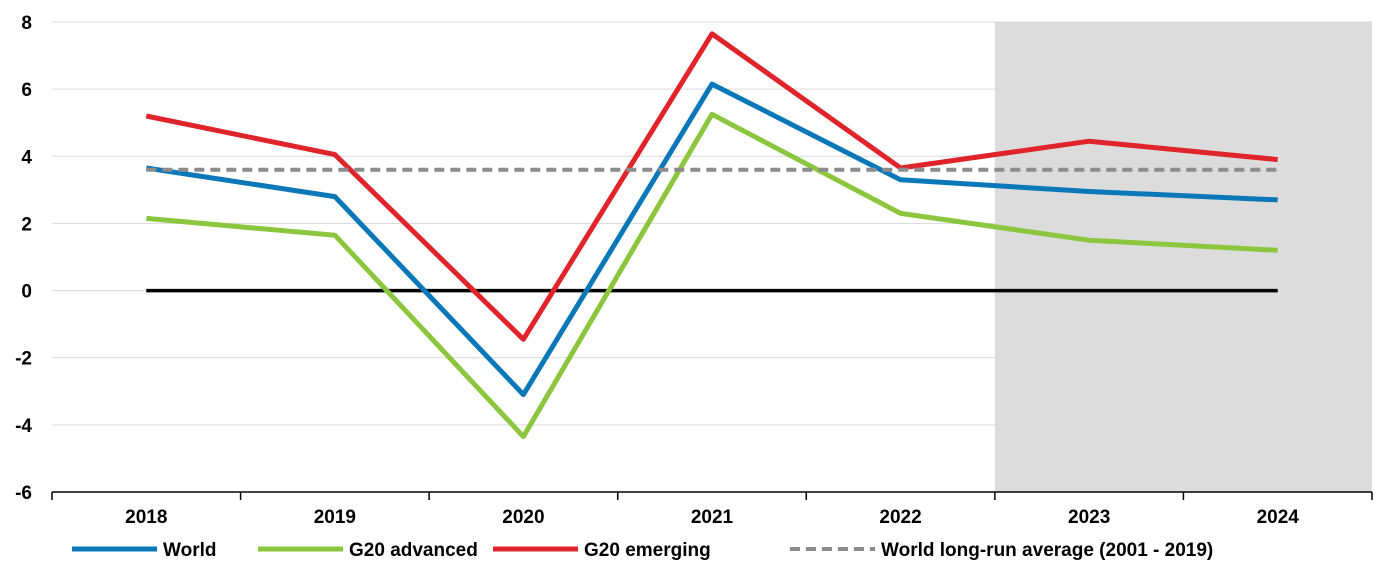  What do you see at coordinates (1089, 517) in the screenshot?
I see `x-tick-label: 2023` at bounding box center [1089, 517].